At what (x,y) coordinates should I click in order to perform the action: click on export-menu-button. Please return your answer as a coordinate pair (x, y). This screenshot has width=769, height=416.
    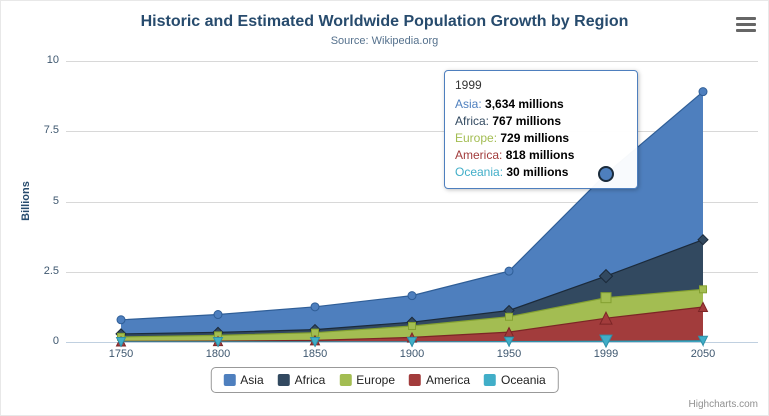
    Looking at the image, I should click on (746, 24).